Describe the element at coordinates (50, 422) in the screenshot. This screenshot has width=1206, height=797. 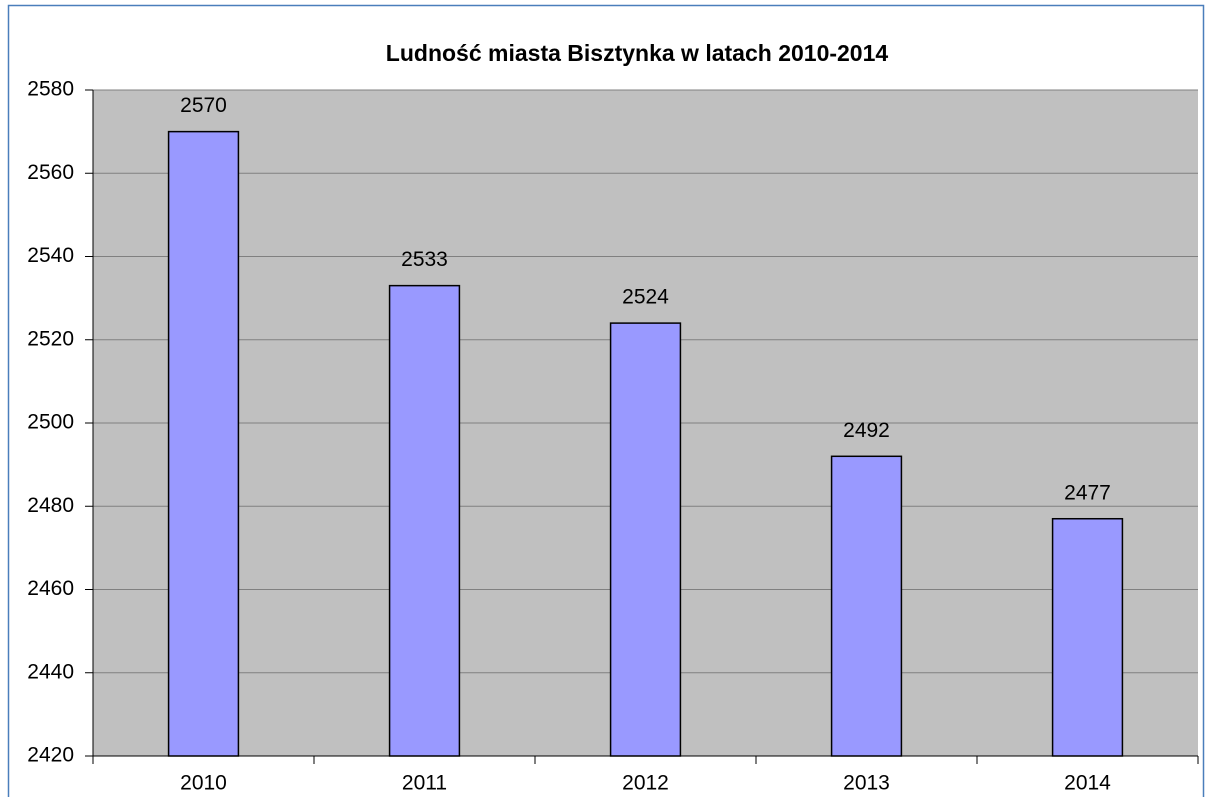
I see `y-tick-label: 2500` at that location.